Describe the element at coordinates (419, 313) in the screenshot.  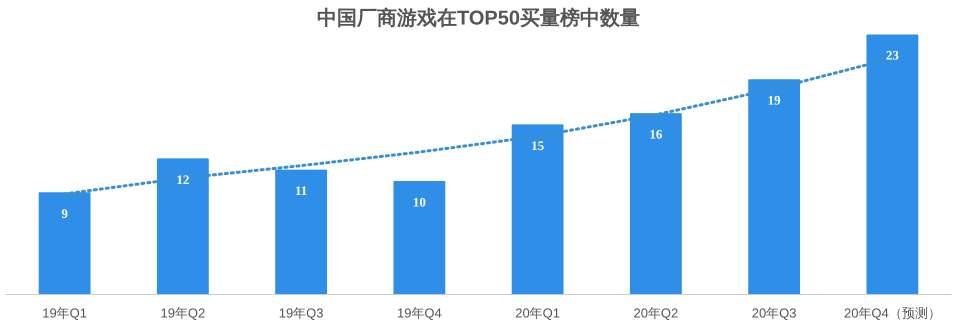
I see `x-tick-label: 19年Q4` at that location.